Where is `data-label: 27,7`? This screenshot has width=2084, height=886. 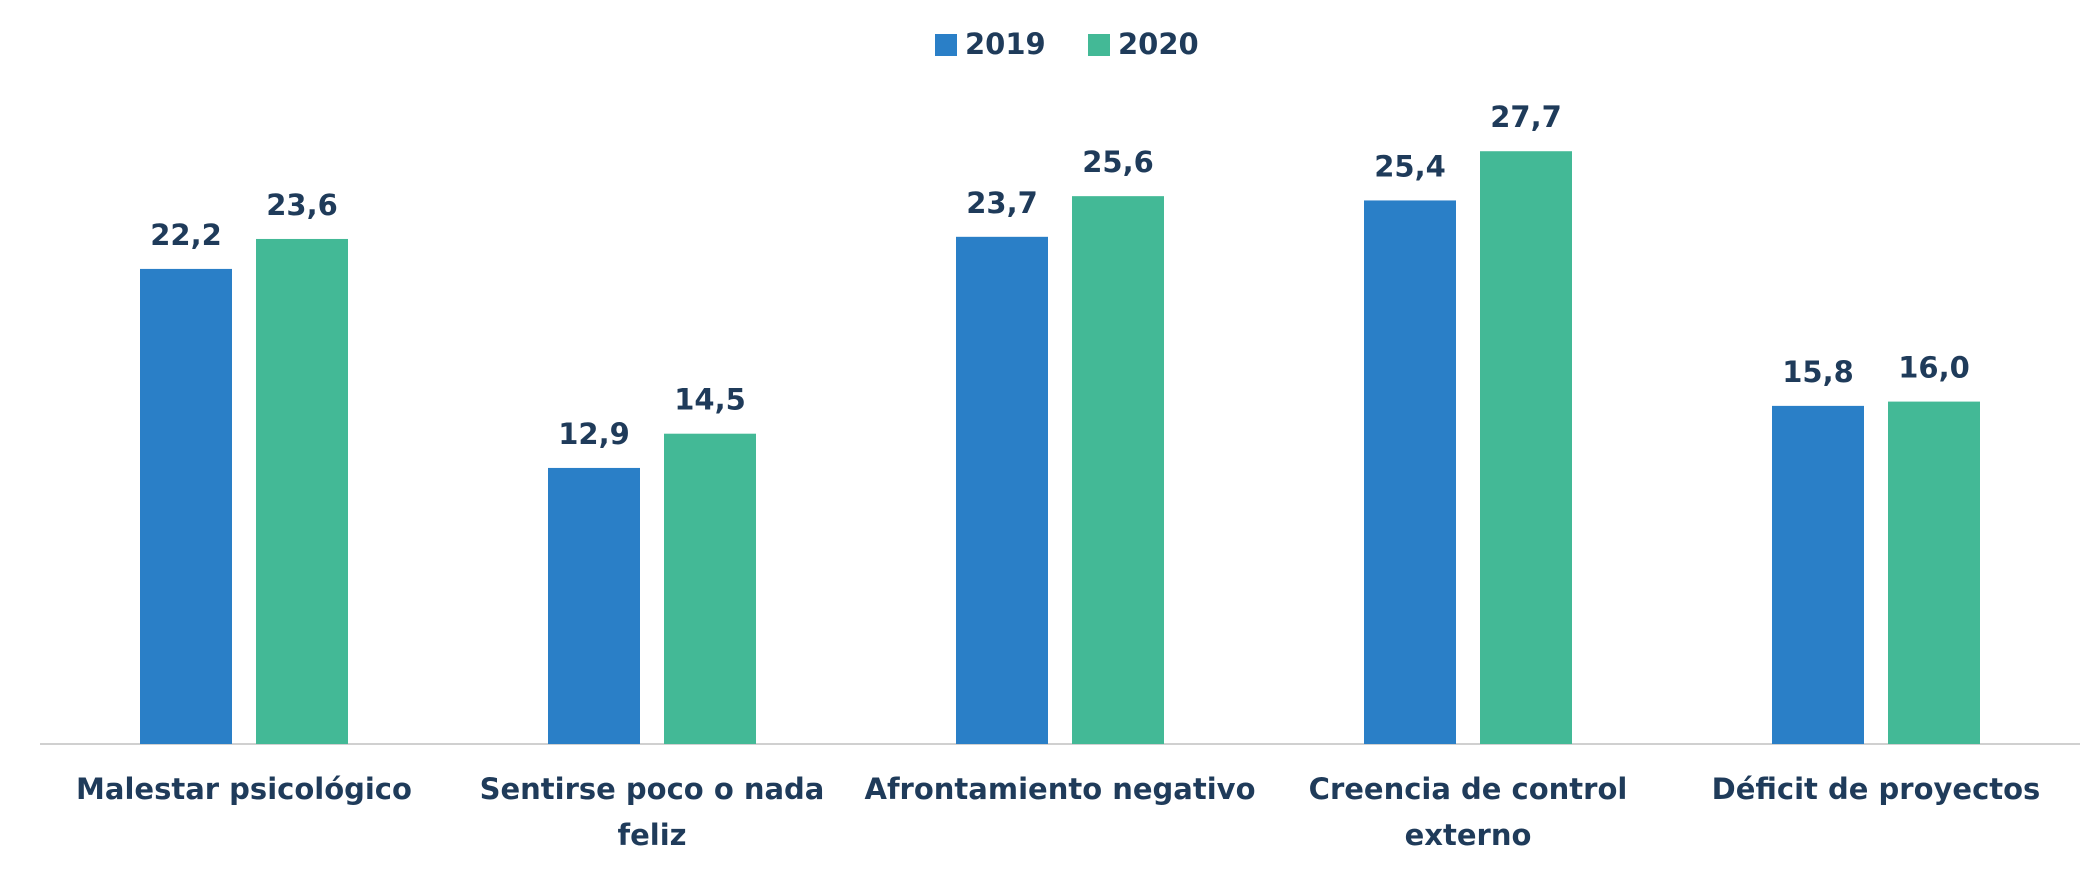
data-label: 27,7 is located at coordinates (1526, 117).